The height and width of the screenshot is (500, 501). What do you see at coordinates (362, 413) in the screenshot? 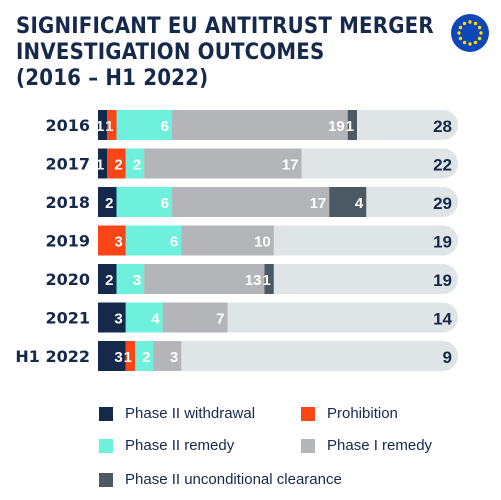
I see `legend-label: Prohibition` at bounding box center [362, 413].